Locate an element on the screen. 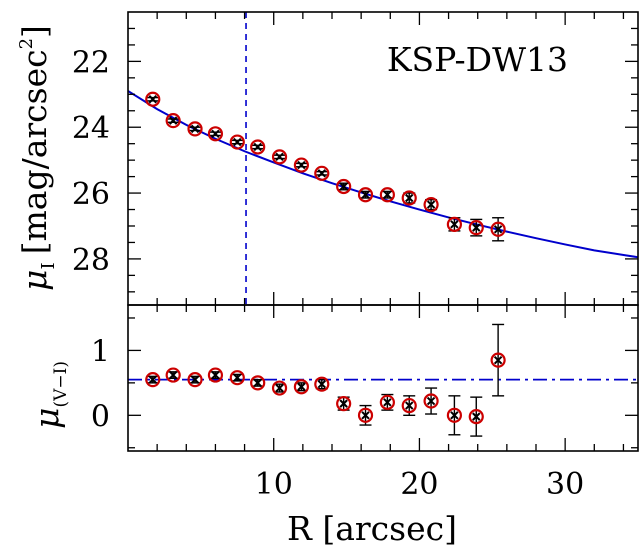 The width and height of the screenshot is (642, 554). svg-text:μI[mag/arcsec2]: μI [mag/arcsec2] is located at coordinates (37, 158).